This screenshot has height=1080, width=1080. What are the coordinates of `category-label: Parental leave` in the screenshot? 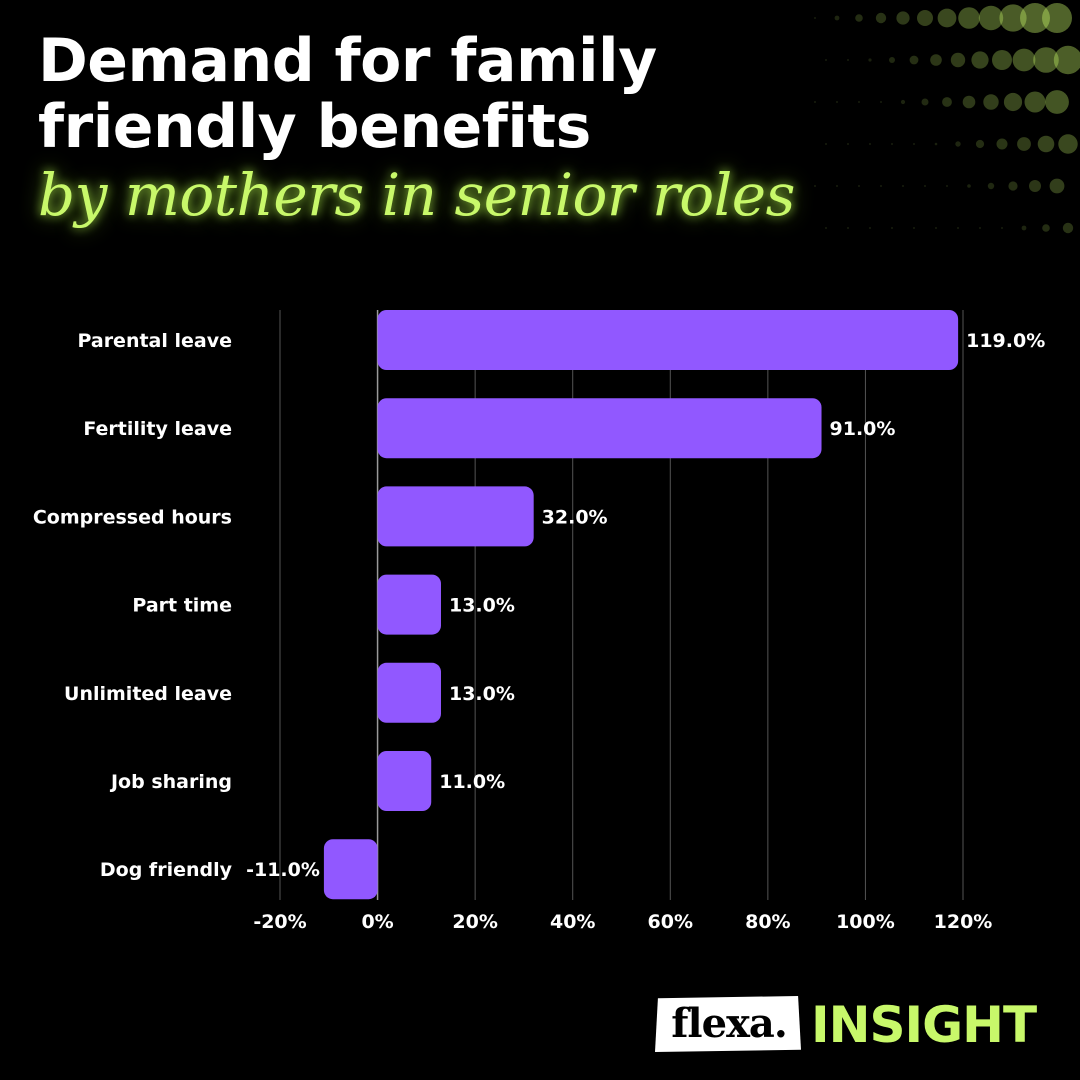 It's located at (154, 341).